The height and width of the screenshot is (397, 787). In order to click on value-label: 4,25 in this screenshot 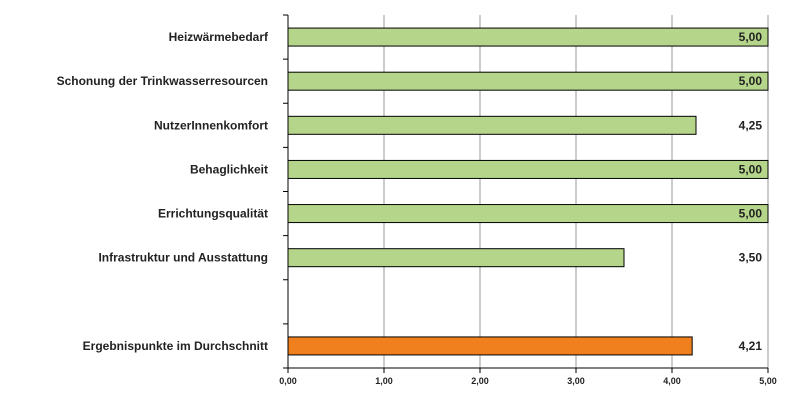, I will do `click(751, 125)`.